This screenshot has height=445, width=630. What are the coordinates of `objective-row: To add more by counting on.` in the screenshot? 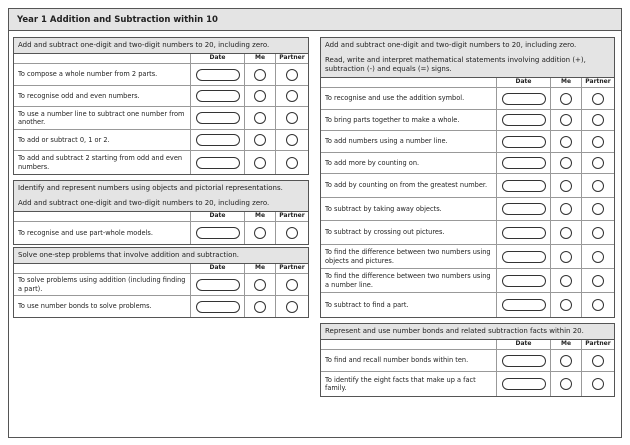 It's located at (467, 163).